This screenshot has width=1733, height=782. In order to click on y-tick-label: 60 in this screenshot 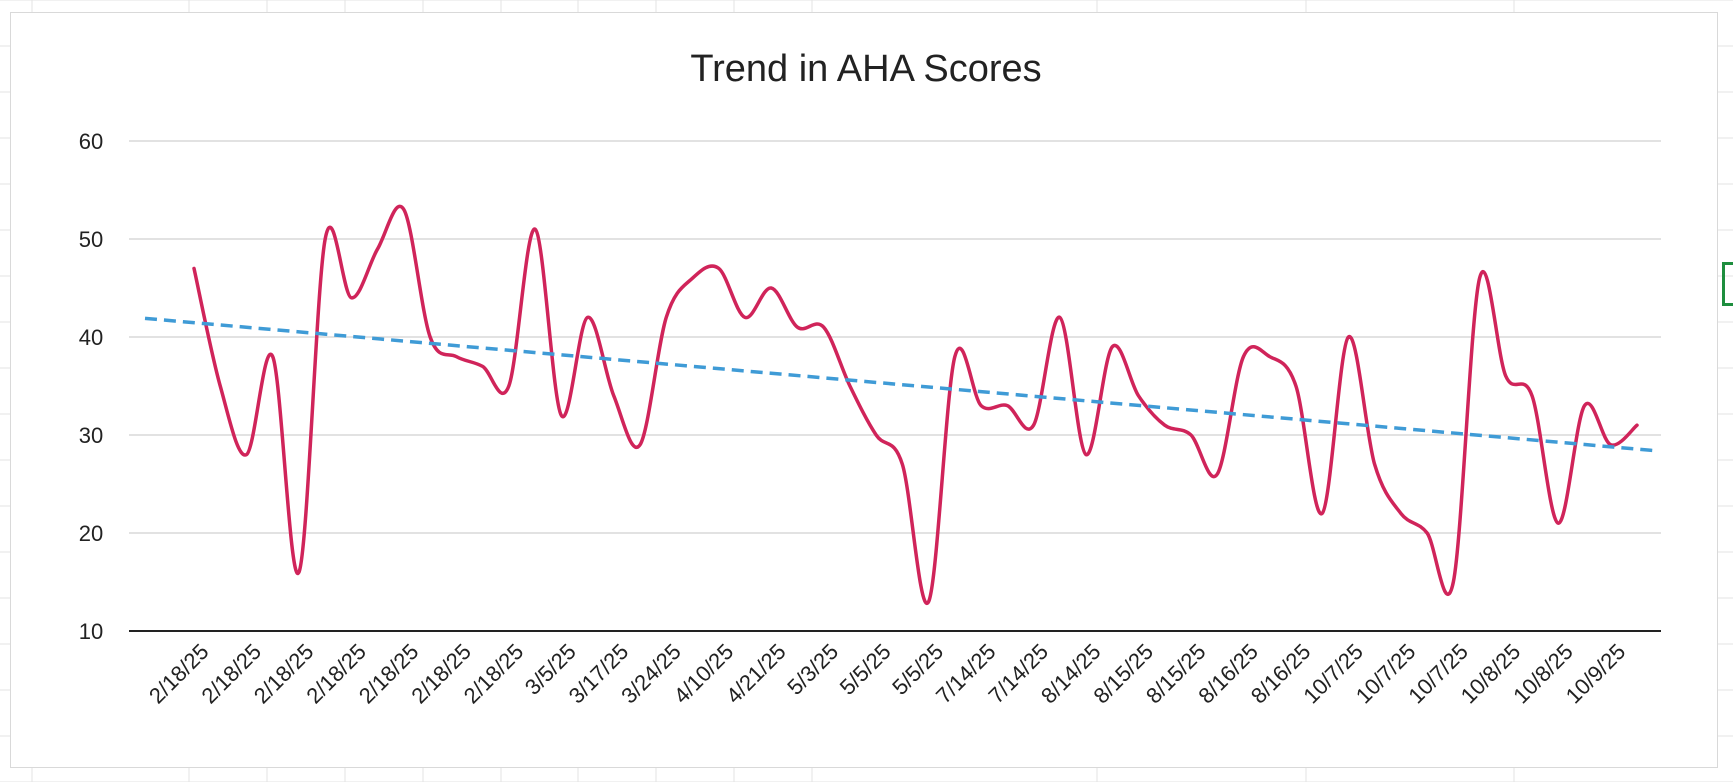, I will do `click(91, 141)`.